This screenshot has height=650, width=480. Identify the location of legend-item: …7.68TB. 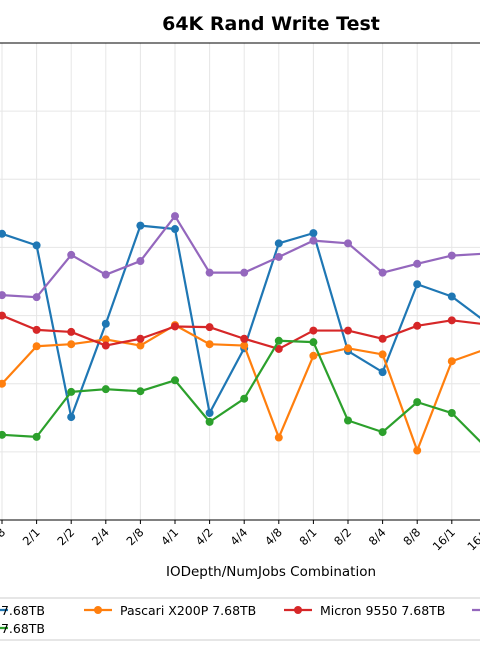
(22, 628).